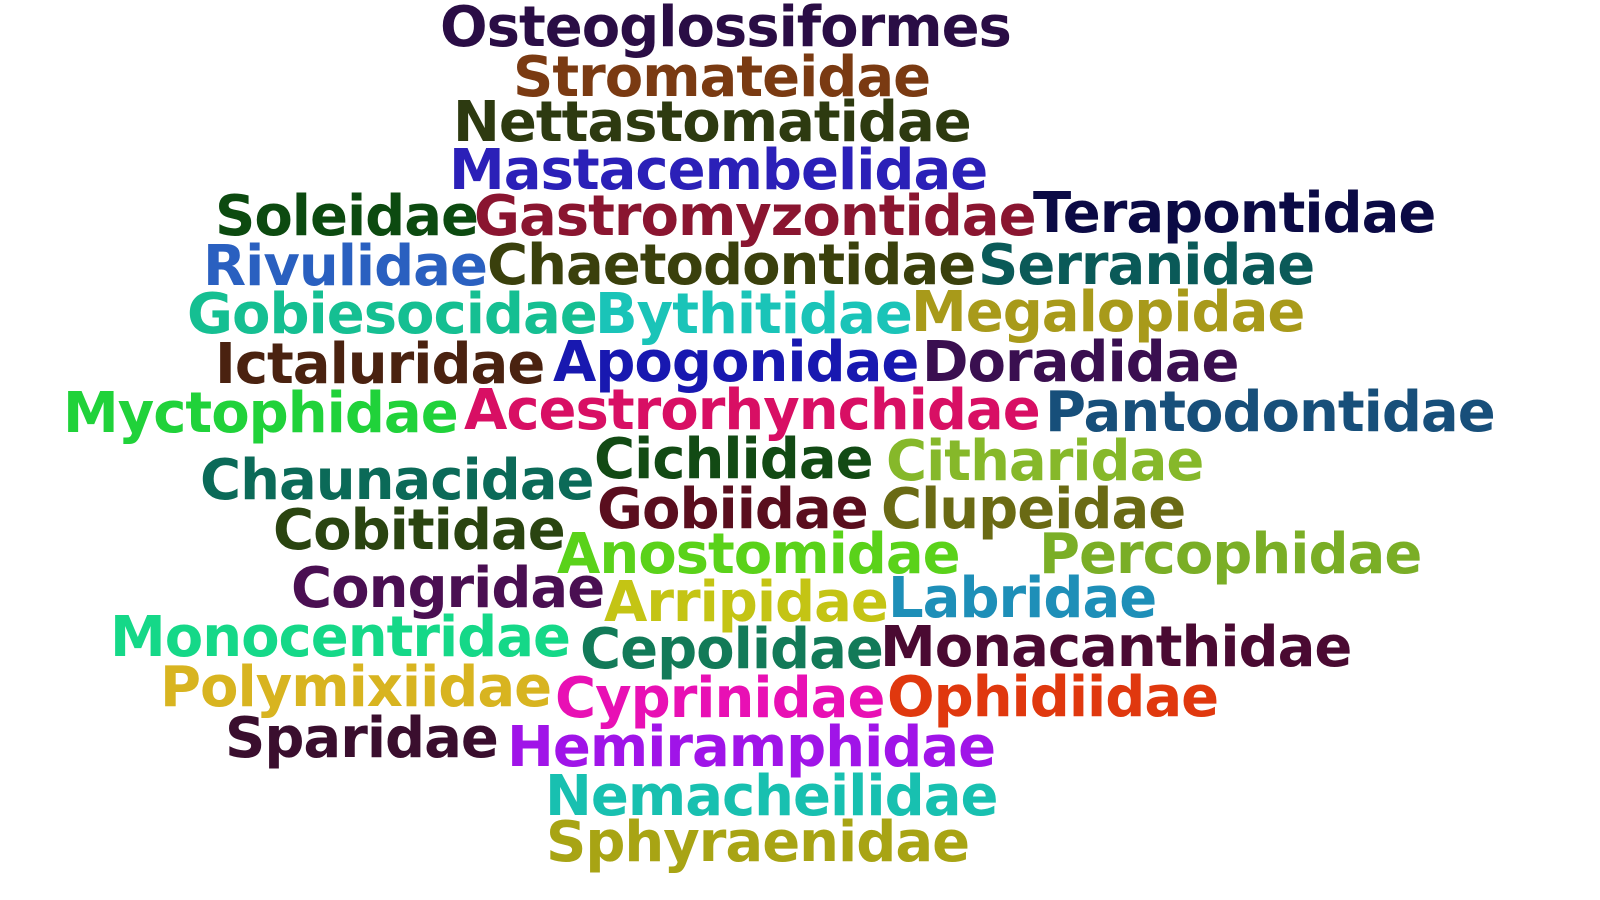 The height and width of the screenshot is (900, 1600). Describe the element at coordinates (345, 266) in the screenshot. I see `word-rivulidae: Rivulidae` at that location.